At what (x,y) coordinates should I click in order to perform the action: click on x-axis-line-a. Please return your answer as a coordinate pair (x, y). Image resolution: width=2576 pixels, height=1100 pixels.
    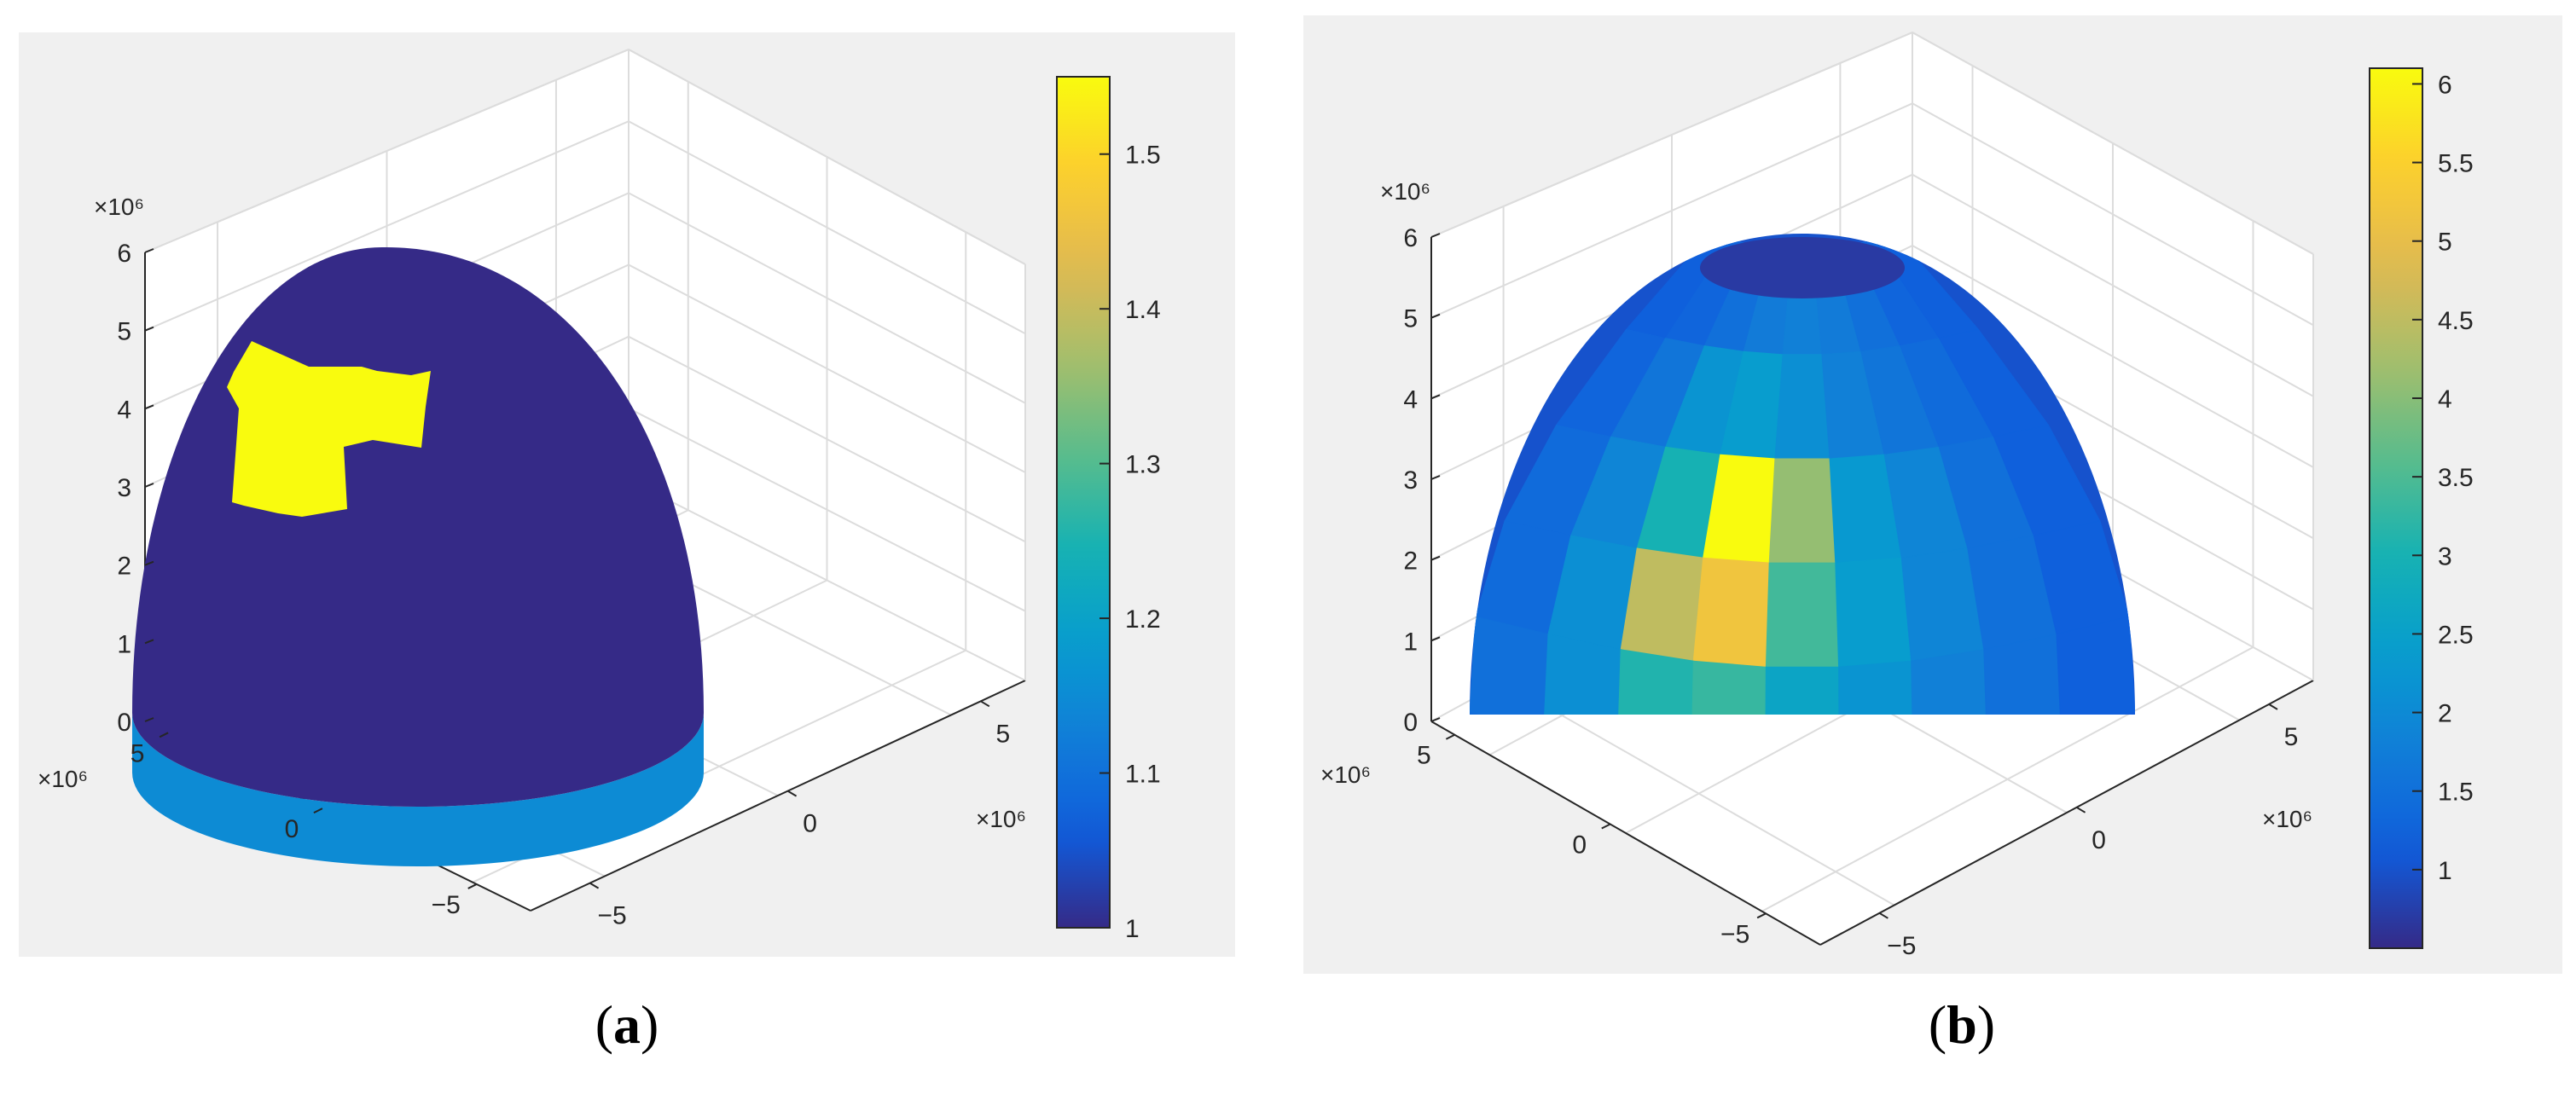
    Looking at the image, I should click on (778, 796).